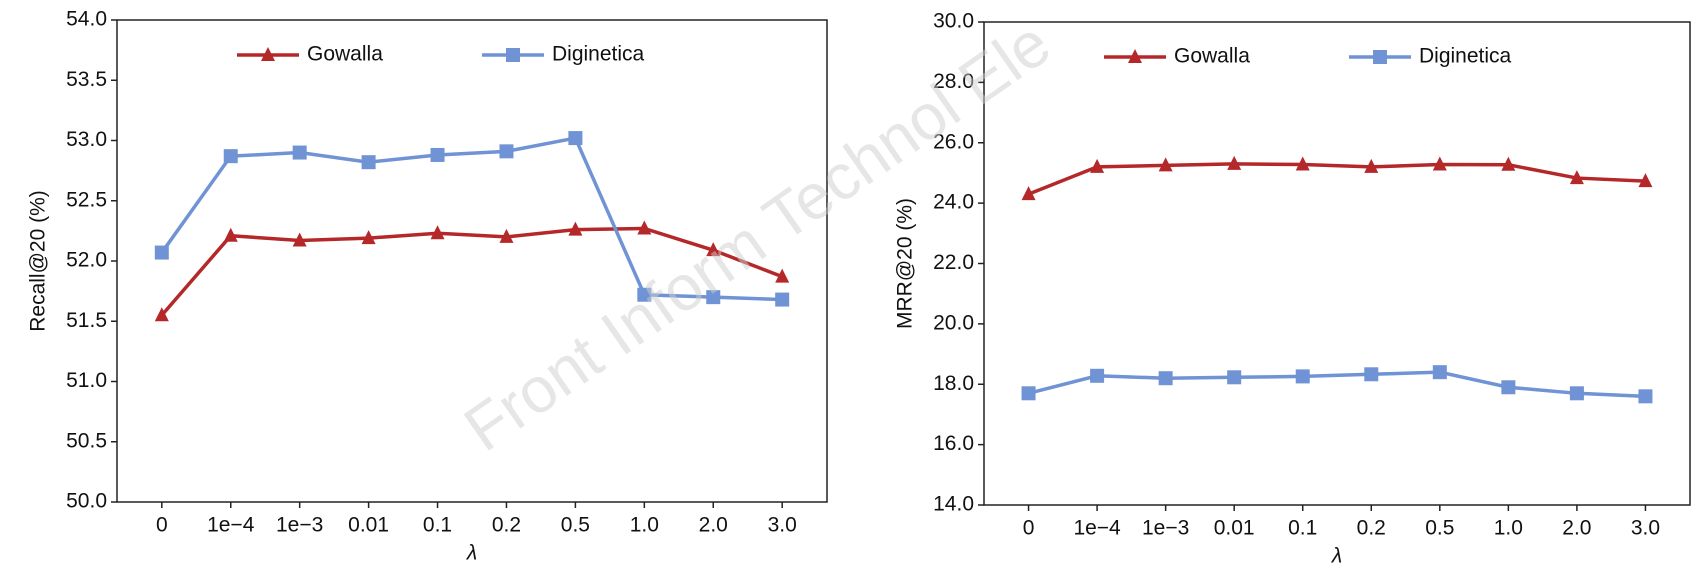 The image size is (1702, 572). I want to click on y-tick-label: 28.0, so click(953, 81).